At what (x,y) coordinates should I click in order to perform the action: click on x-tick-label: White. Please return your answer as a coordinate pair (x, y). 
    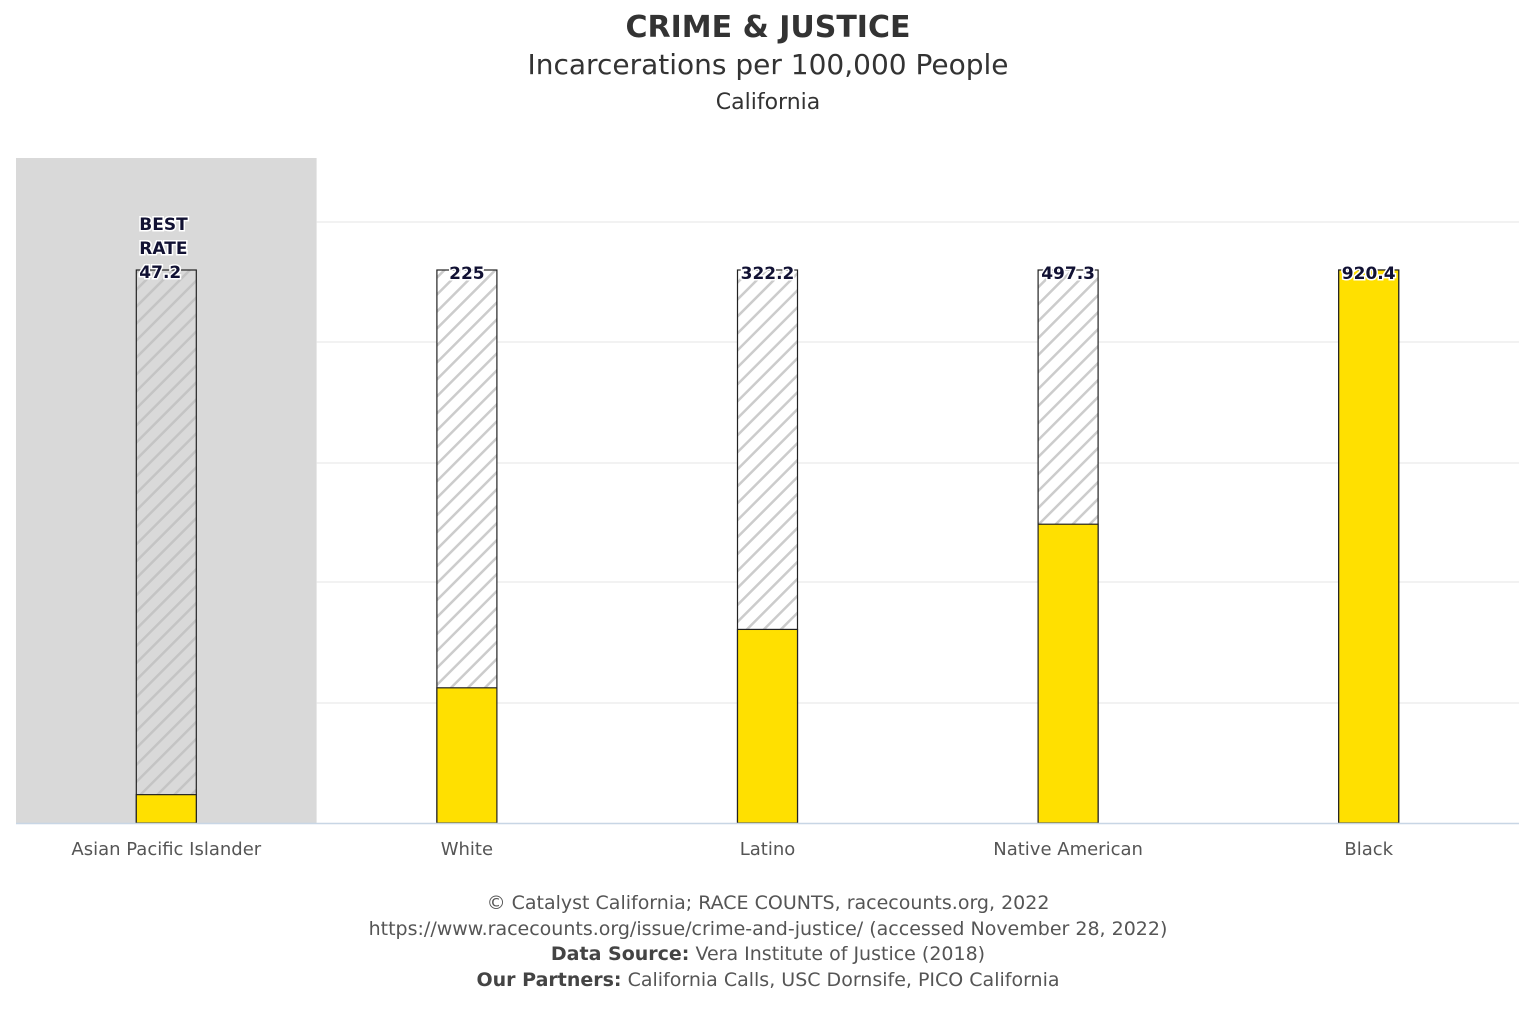
    Looking at the image, I should click on (467, 849).